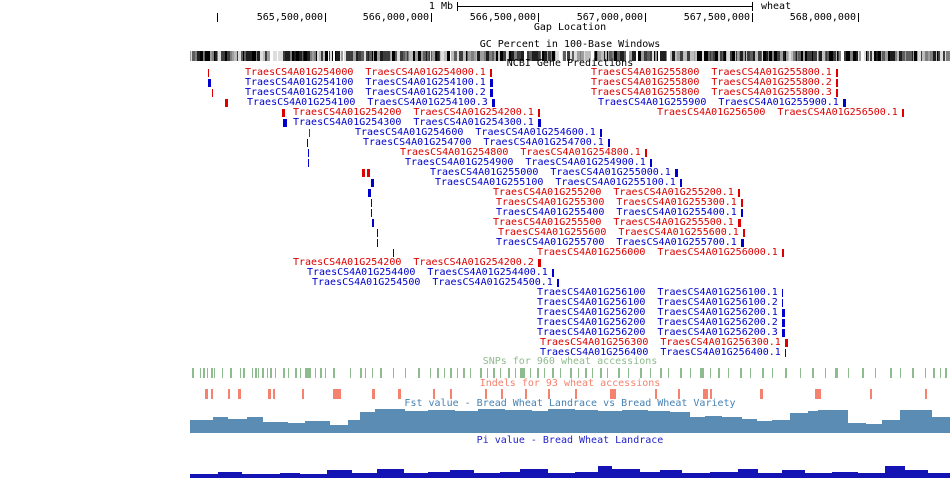 This screenshot has height=478, width=950. I want to click on gene-label: TraesCS4A01G254200 TraesCS4A01G254200.1, so click(413, 112).